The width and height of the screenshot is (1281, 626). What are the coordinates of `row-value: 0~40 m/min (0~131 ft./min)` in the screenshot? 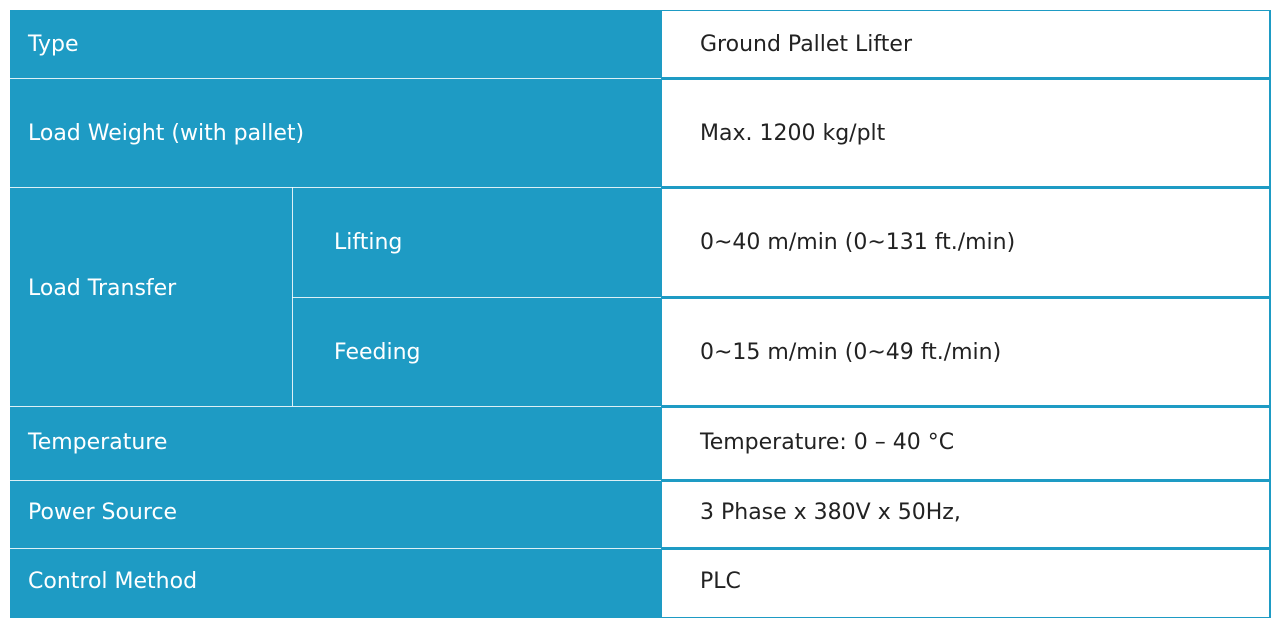 It's located at (858, 242).